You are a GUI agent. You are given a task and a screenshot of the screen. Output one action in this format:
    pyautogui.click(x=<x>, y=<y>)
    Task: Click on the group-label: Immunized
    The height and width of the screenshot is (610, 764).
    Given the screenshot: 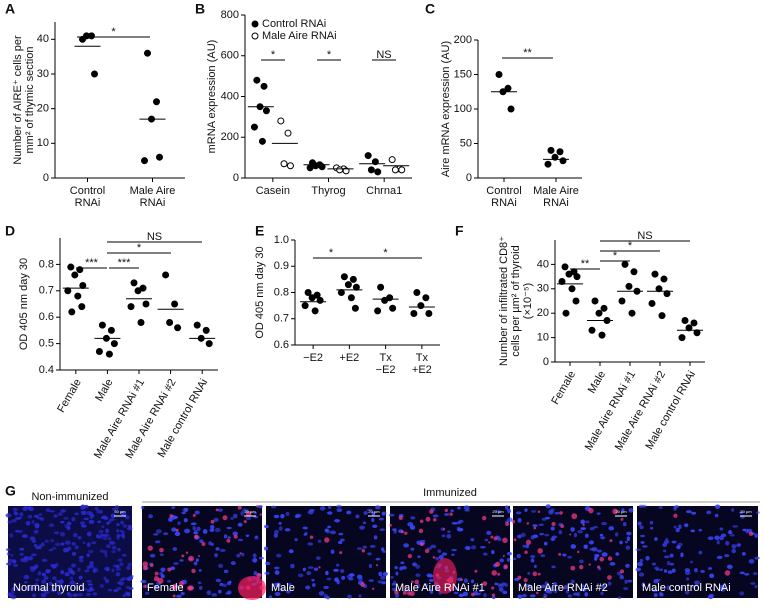 What is the action you would take?
    pyautogui.click(x=450, y=493)
    